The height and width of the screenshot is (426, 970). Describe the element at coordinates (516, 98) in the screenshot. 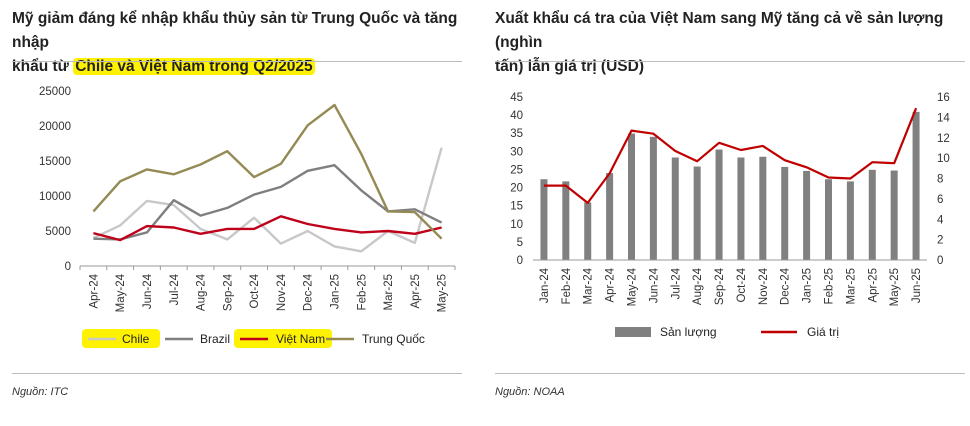

I see `y-left-tick-label: 45` at that location.